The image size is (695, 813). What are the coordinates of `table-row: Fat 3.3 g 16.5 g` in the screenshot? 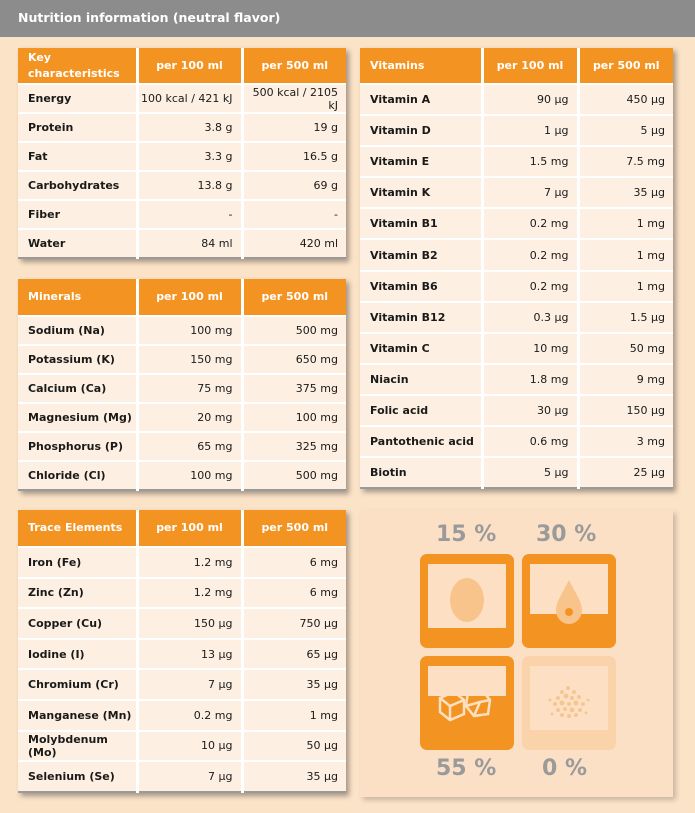 It's located at (182, 156).